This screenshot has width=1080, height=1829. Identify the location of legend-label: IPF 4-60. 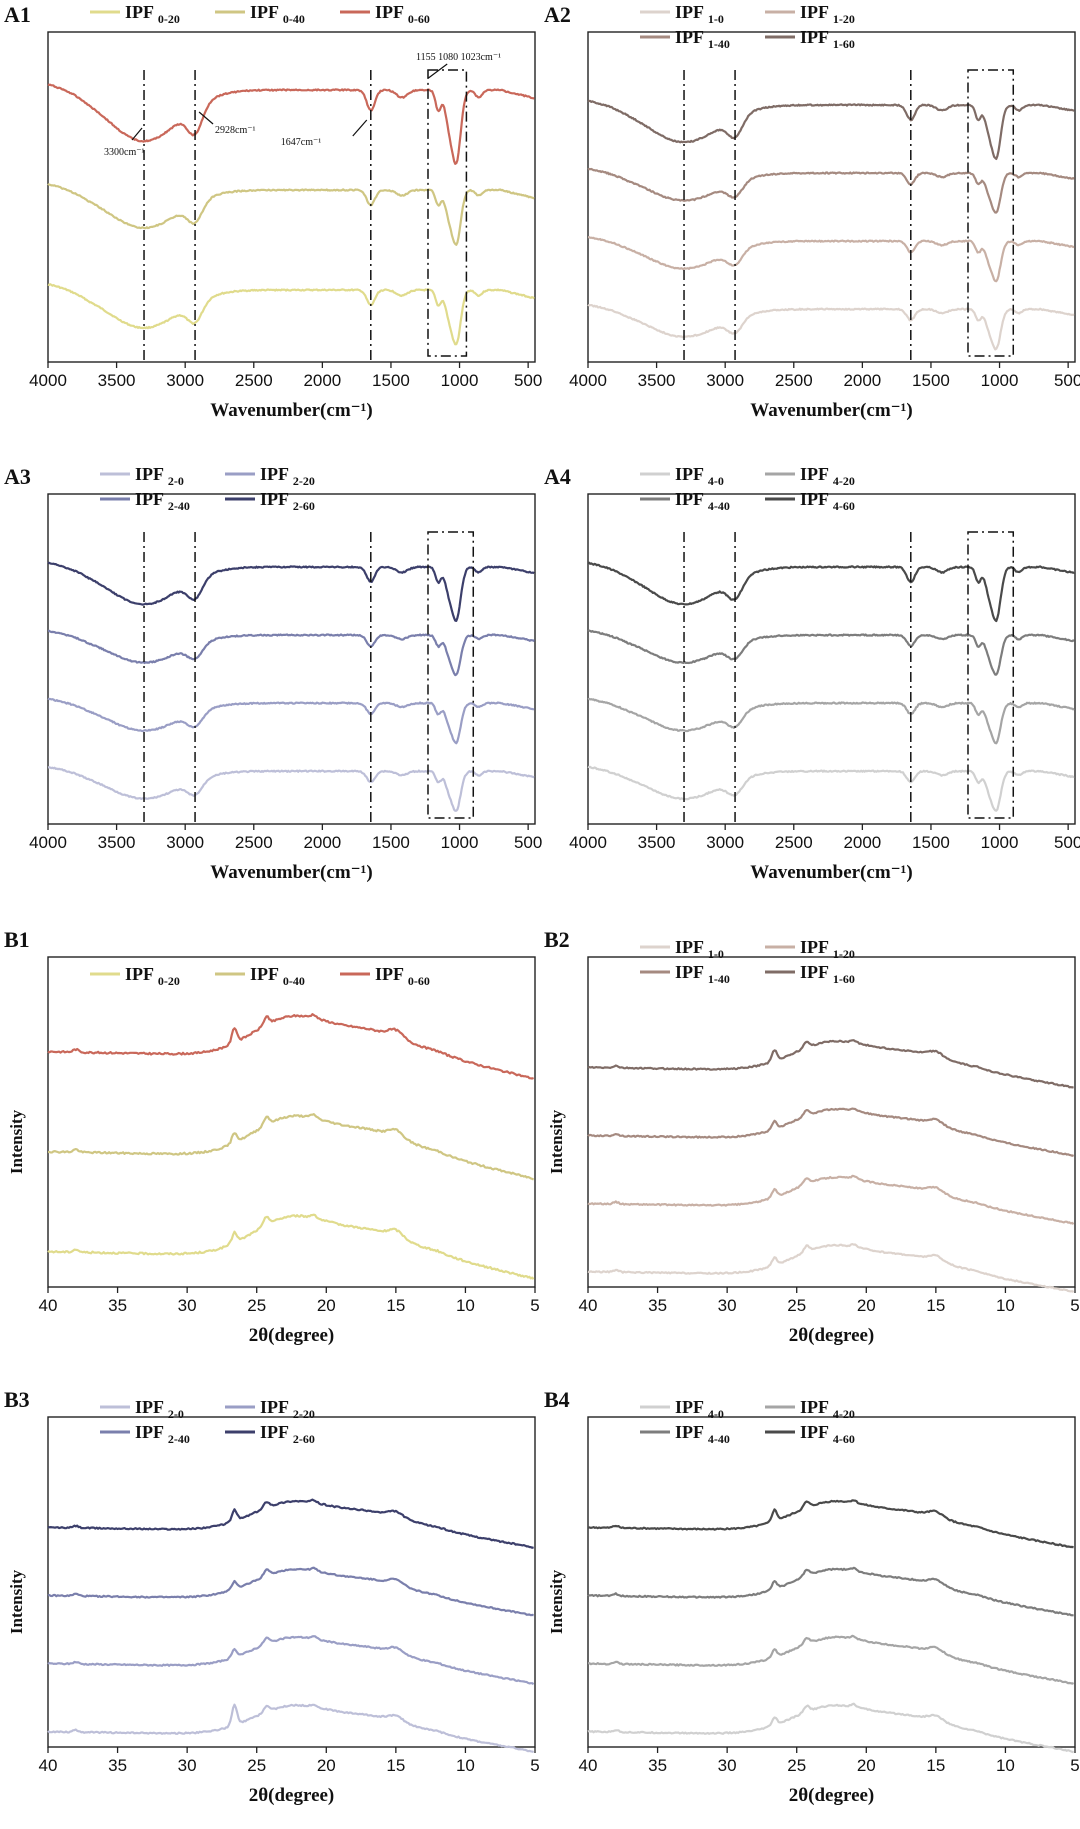
(827, 501).